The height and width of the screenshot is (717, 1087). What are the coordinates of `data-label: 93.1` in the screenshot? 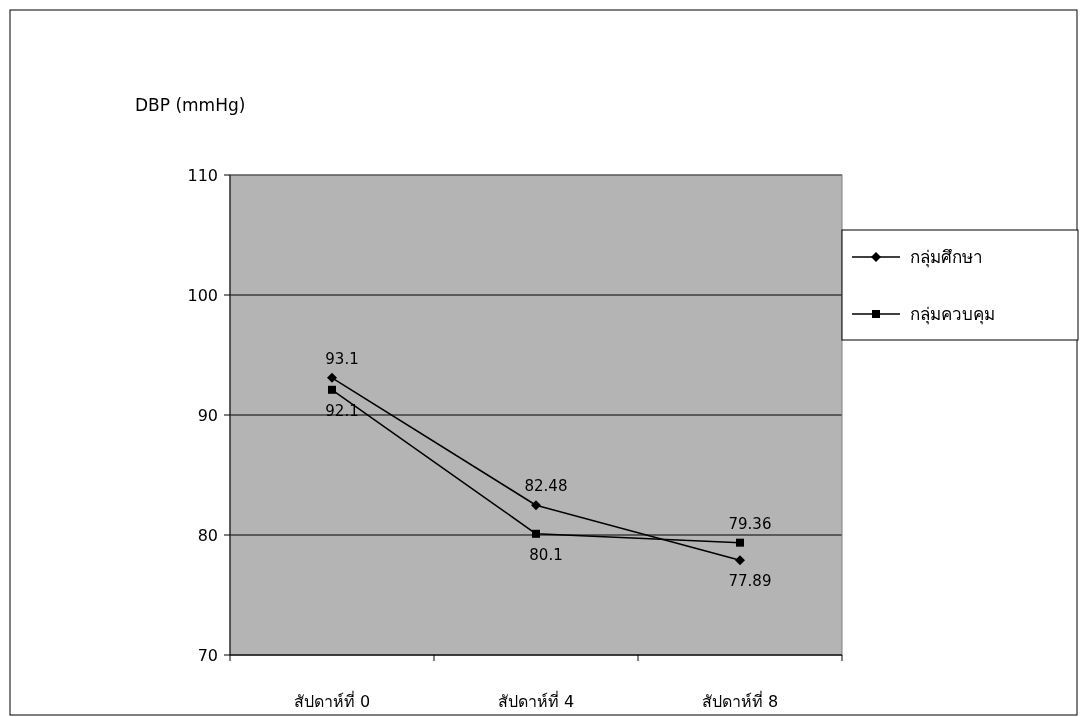 It's located at (342, 358).